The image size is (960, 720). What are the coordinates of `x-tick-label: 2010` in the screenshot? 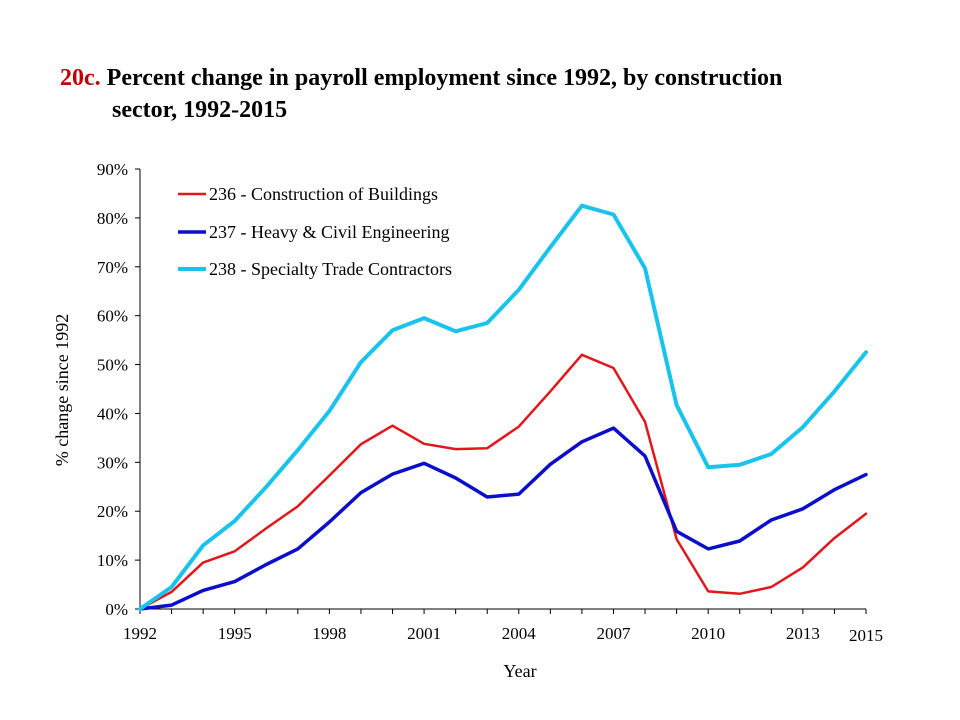 It's located at (708, 633).